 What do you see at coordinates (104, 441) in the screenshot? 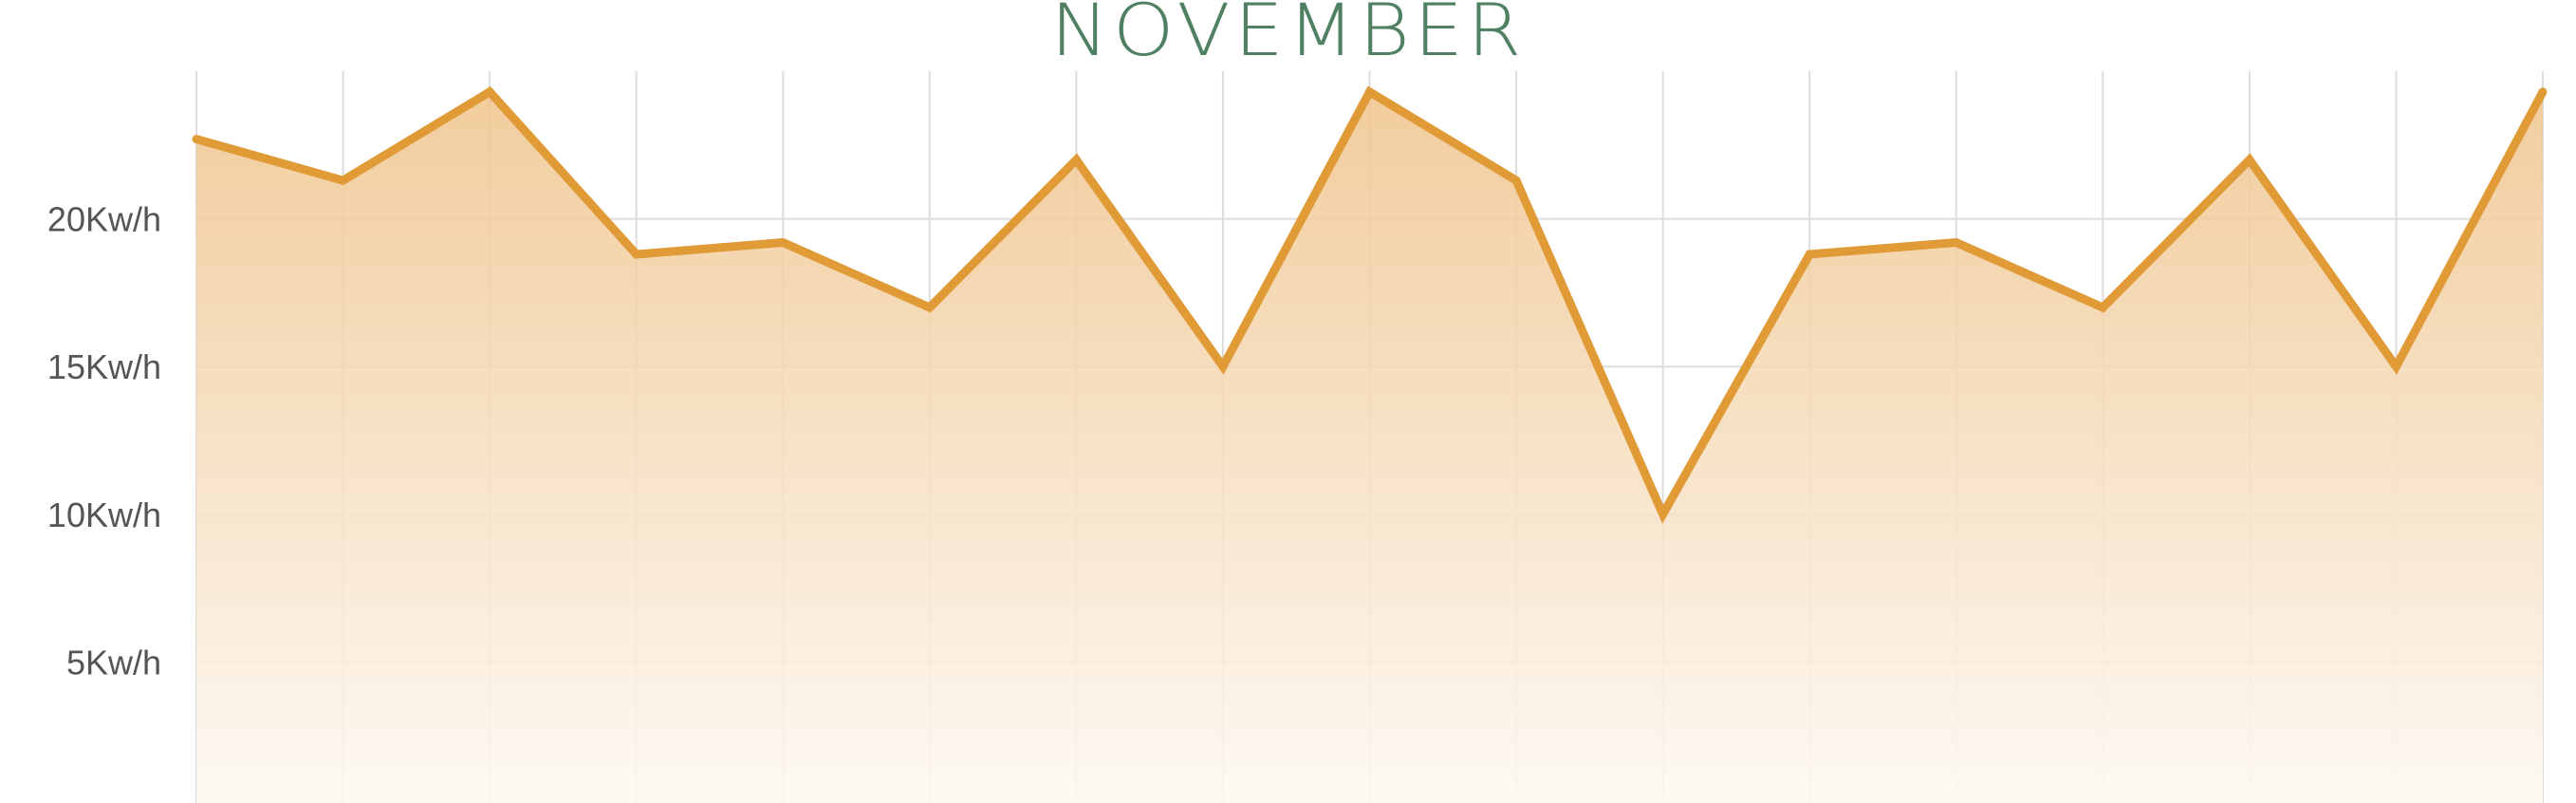
I see `y-axis: 5Kw/h 10Kw/h 15Kw/h 20Kw/h` at bounding box center [104, 441].